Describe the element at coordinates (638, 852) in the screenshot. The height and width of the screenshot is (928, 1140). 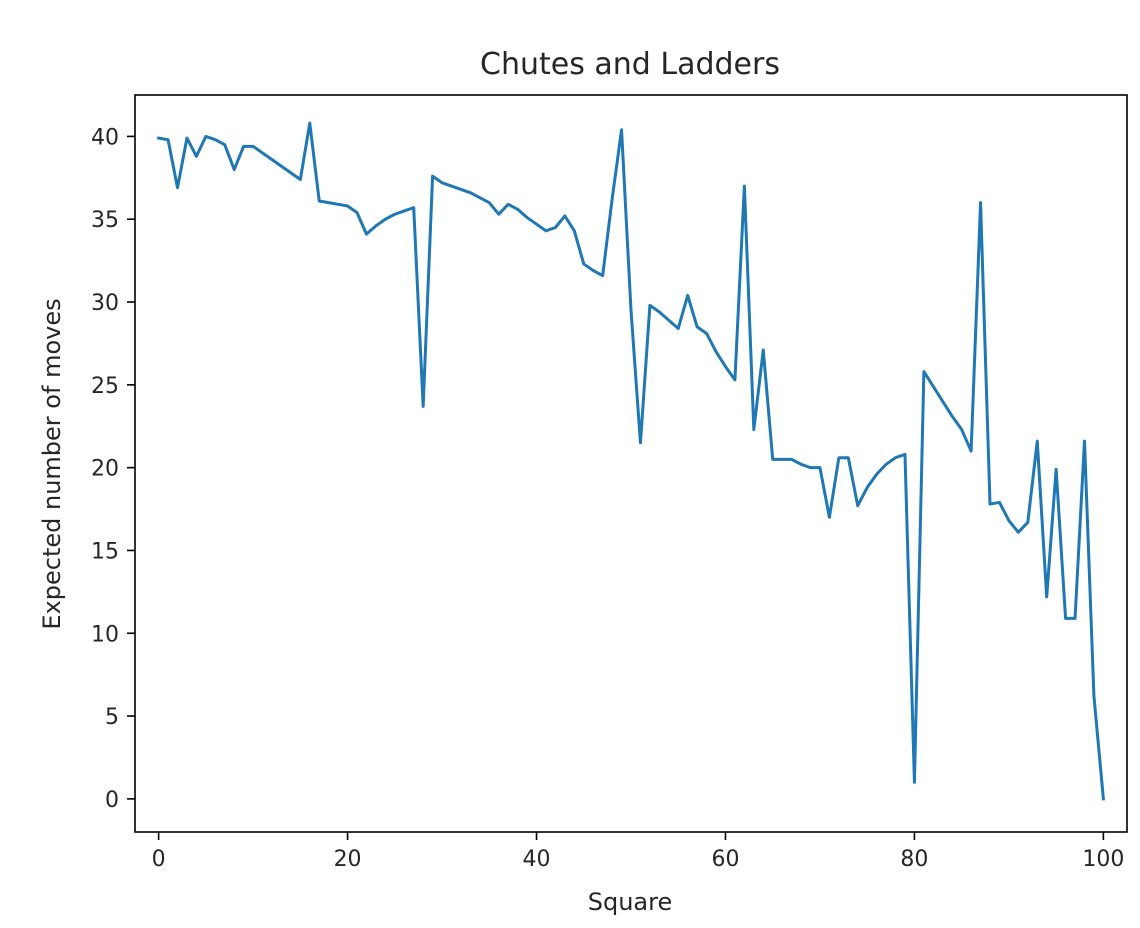
I see `x-axis: 0 20 40 60 80 100` at that location.